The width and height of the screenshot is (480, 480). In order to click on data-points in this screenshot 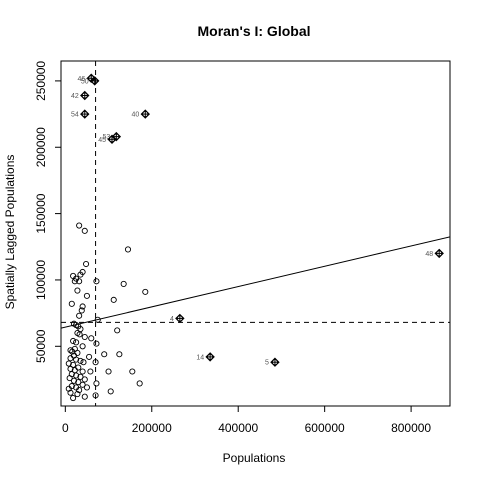, I will do `click(107, 312)`.